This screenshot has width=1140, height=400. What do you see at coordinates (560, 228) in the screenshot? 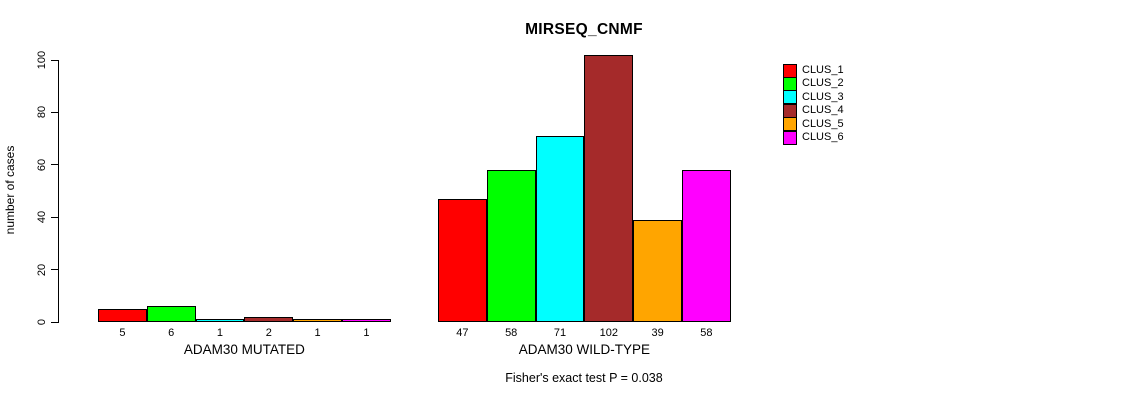
I see `bar-clus_3-wildtype` at bounding box center [560, 228].